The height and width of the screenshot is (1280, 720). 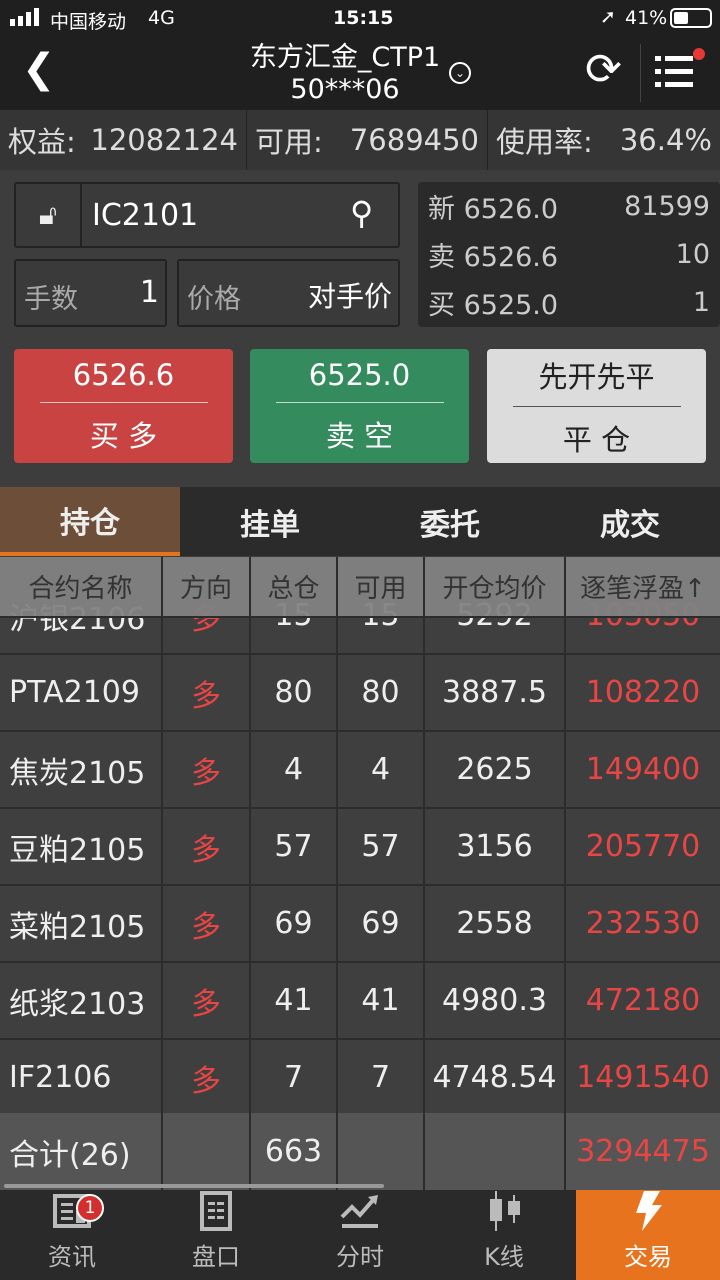 I want to click on tab-bar: 持仓 挂单 委托 成交, so click(x=360, y=521).